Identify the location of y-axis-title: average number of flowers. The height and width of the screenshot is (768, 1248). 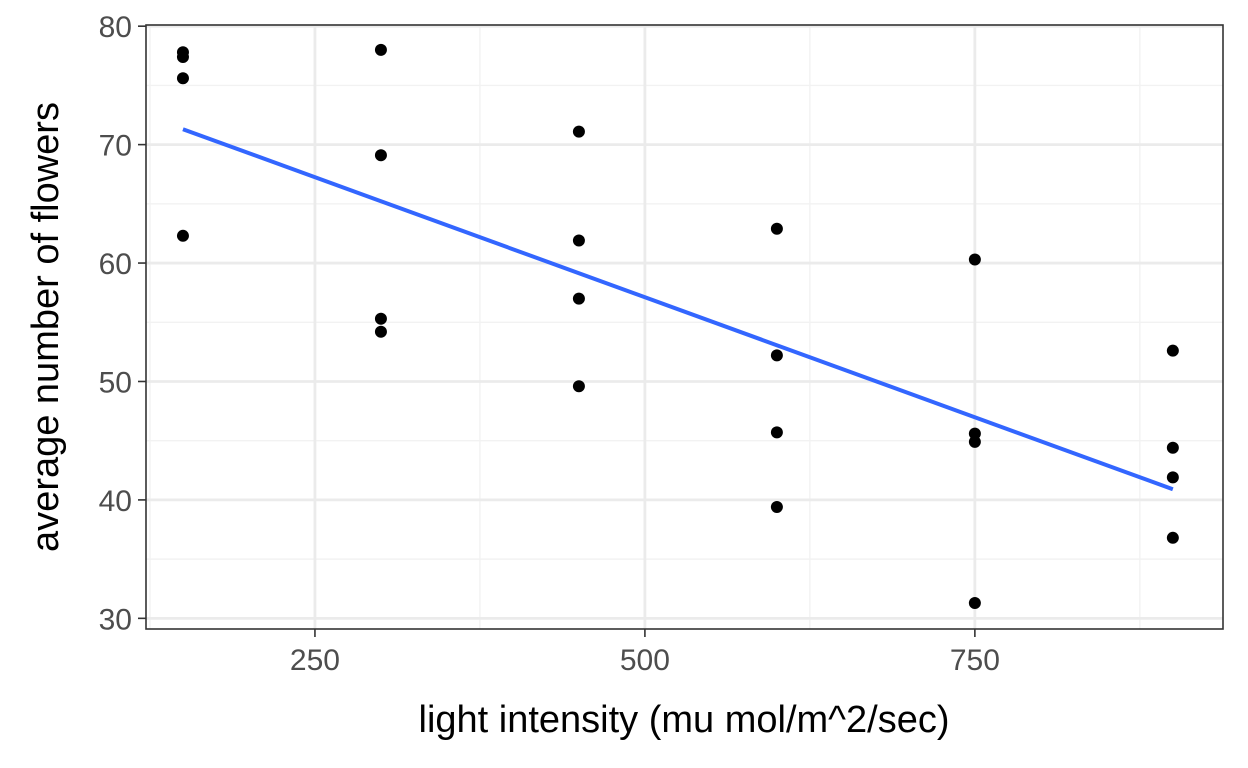
(46, 327).